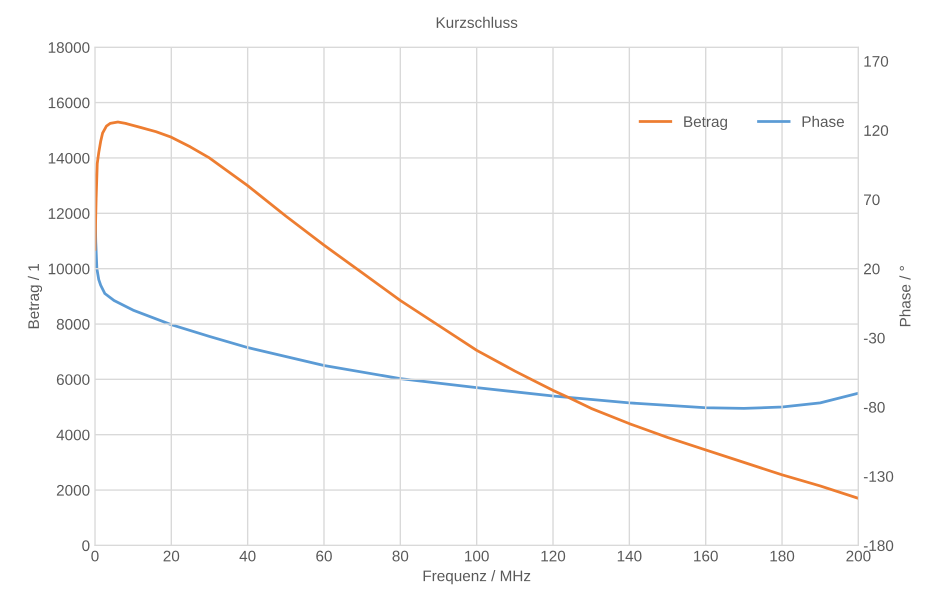  Describe the element at coordinates (400, 556) in the screenshot. I see `x-tick-label: 80` at that location.